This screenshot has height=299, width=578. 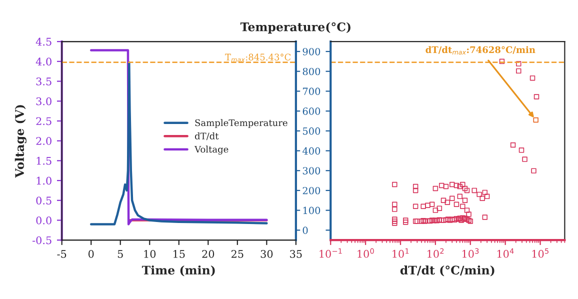 I want to click on x-axis-title: Time (min), so click(x=178, y=270).